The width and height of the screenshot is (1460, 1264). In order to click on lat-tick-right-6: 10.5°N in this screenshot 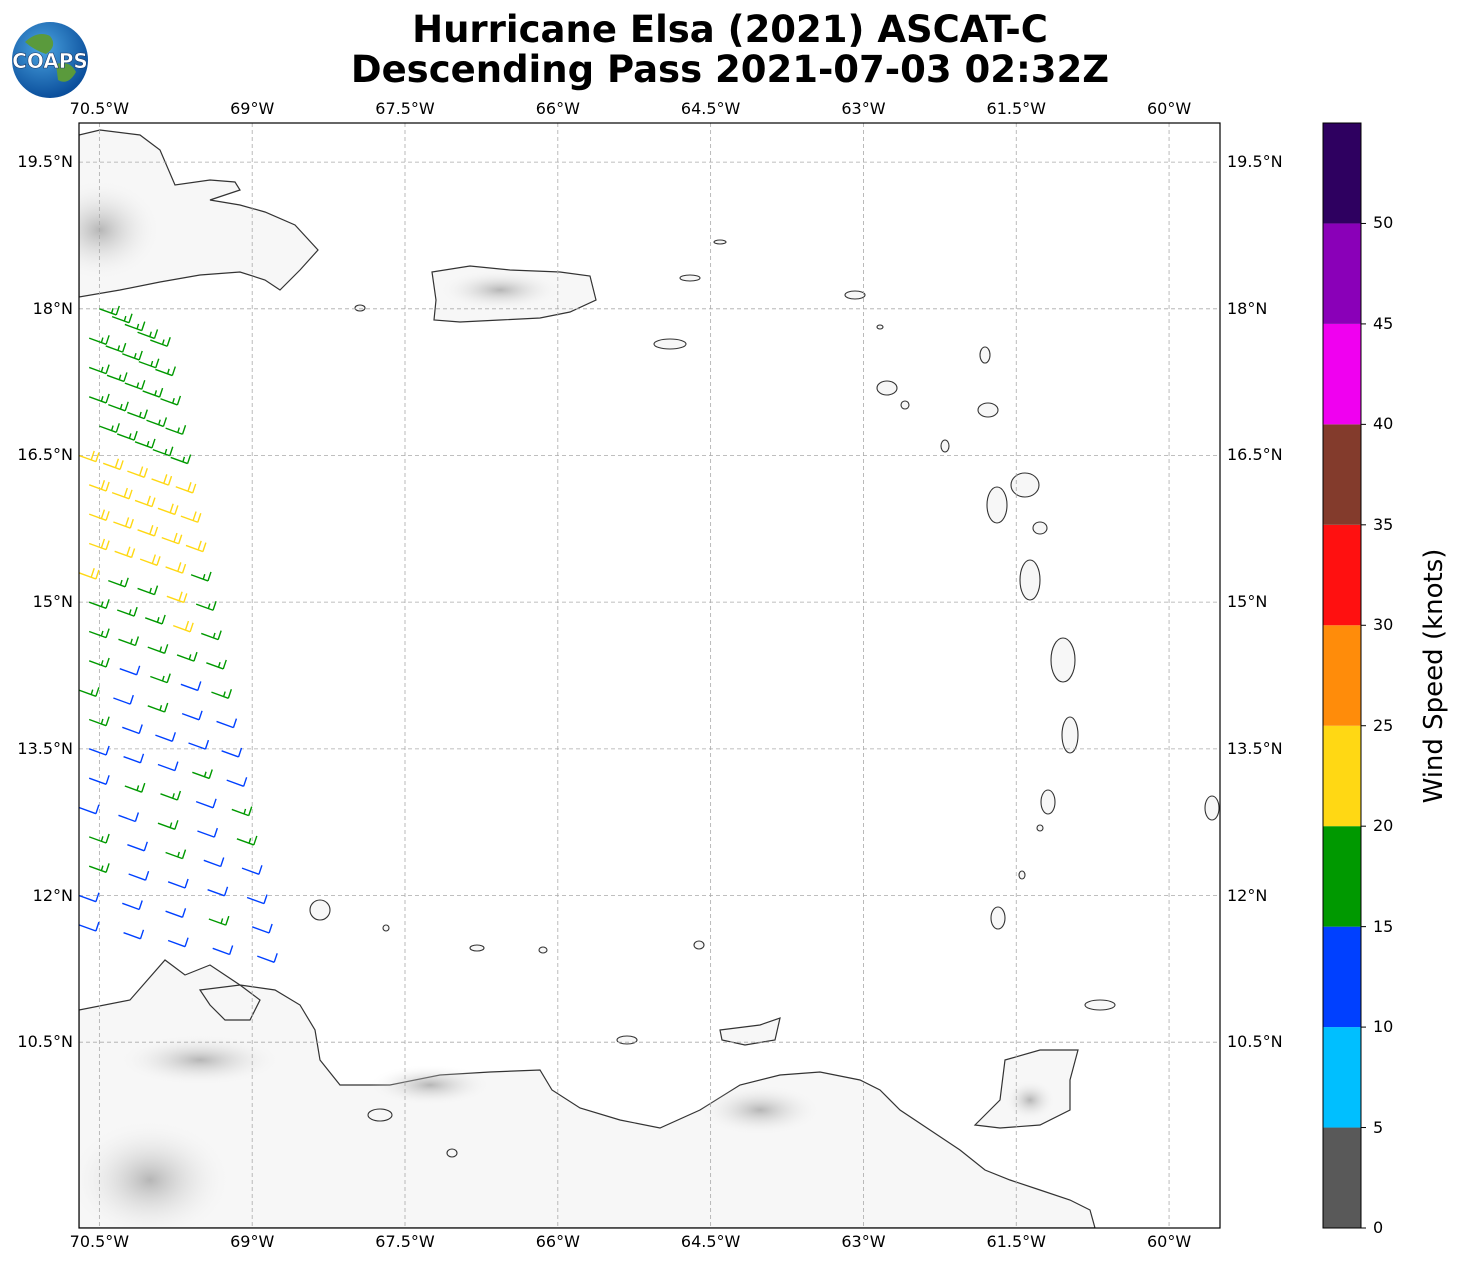, I will do `click(1255, 1042)`.